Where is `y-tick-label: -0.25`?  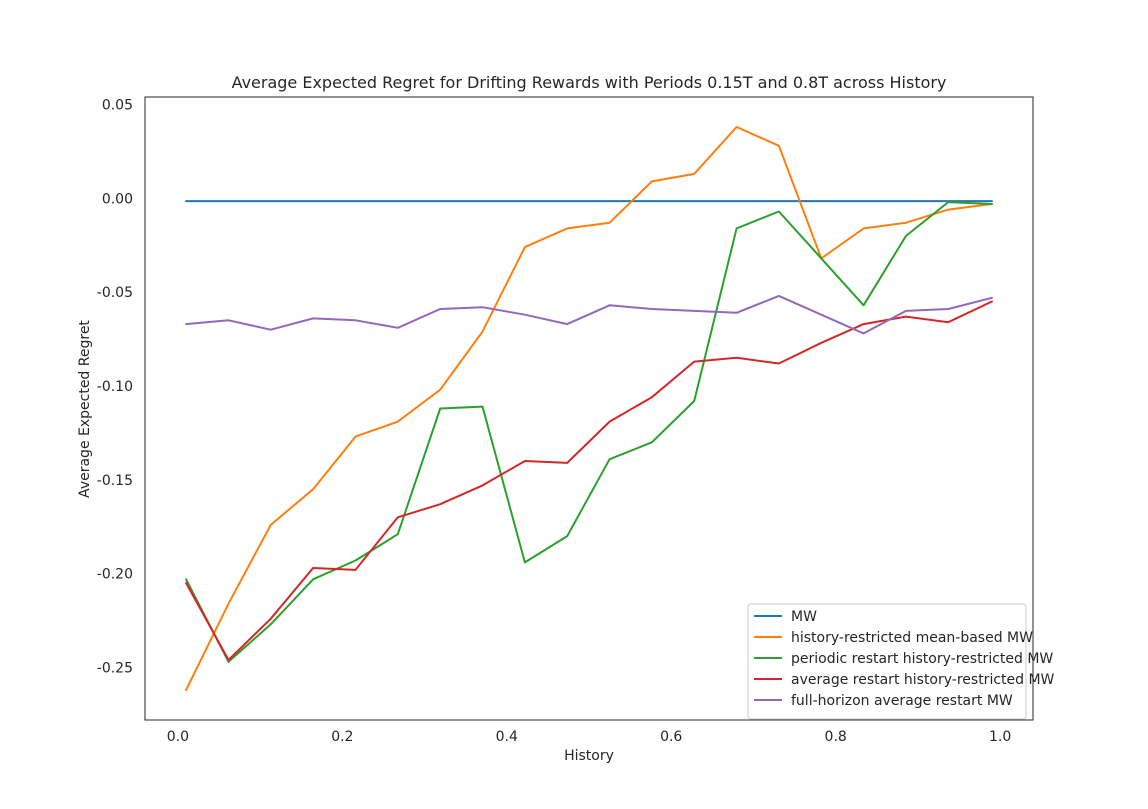
y-tick-label: -0.25 is located at coordinates (115, 668).